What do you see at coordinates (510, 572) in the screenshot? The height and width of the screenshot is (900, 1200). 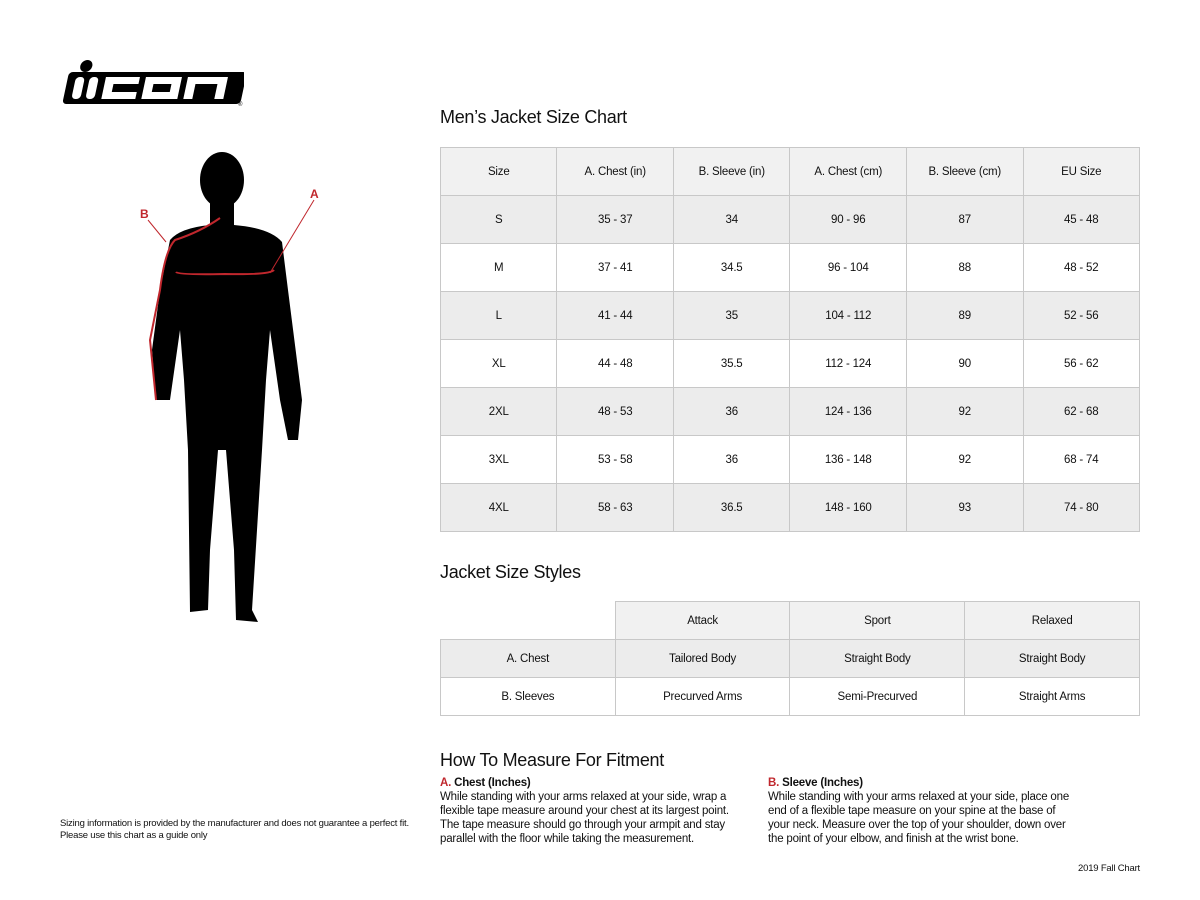 I see `styles-title: Jacket Size Styles` at bounding box center [510, 572].